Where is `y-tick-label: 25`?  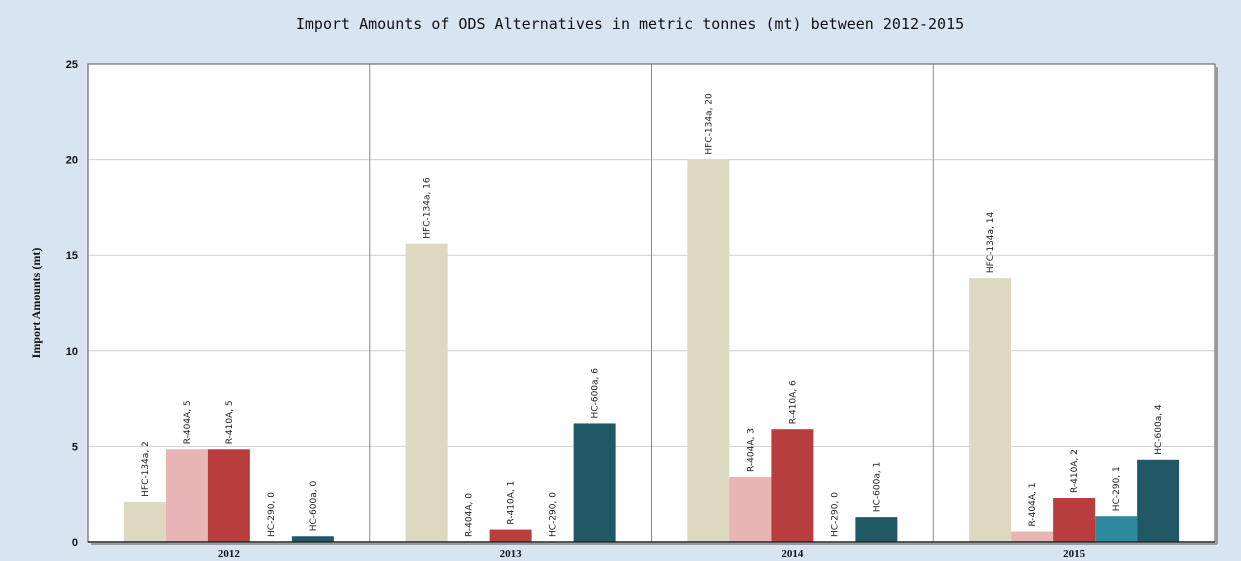 y-tick-label: 25 is located at coordinates (72, 65).